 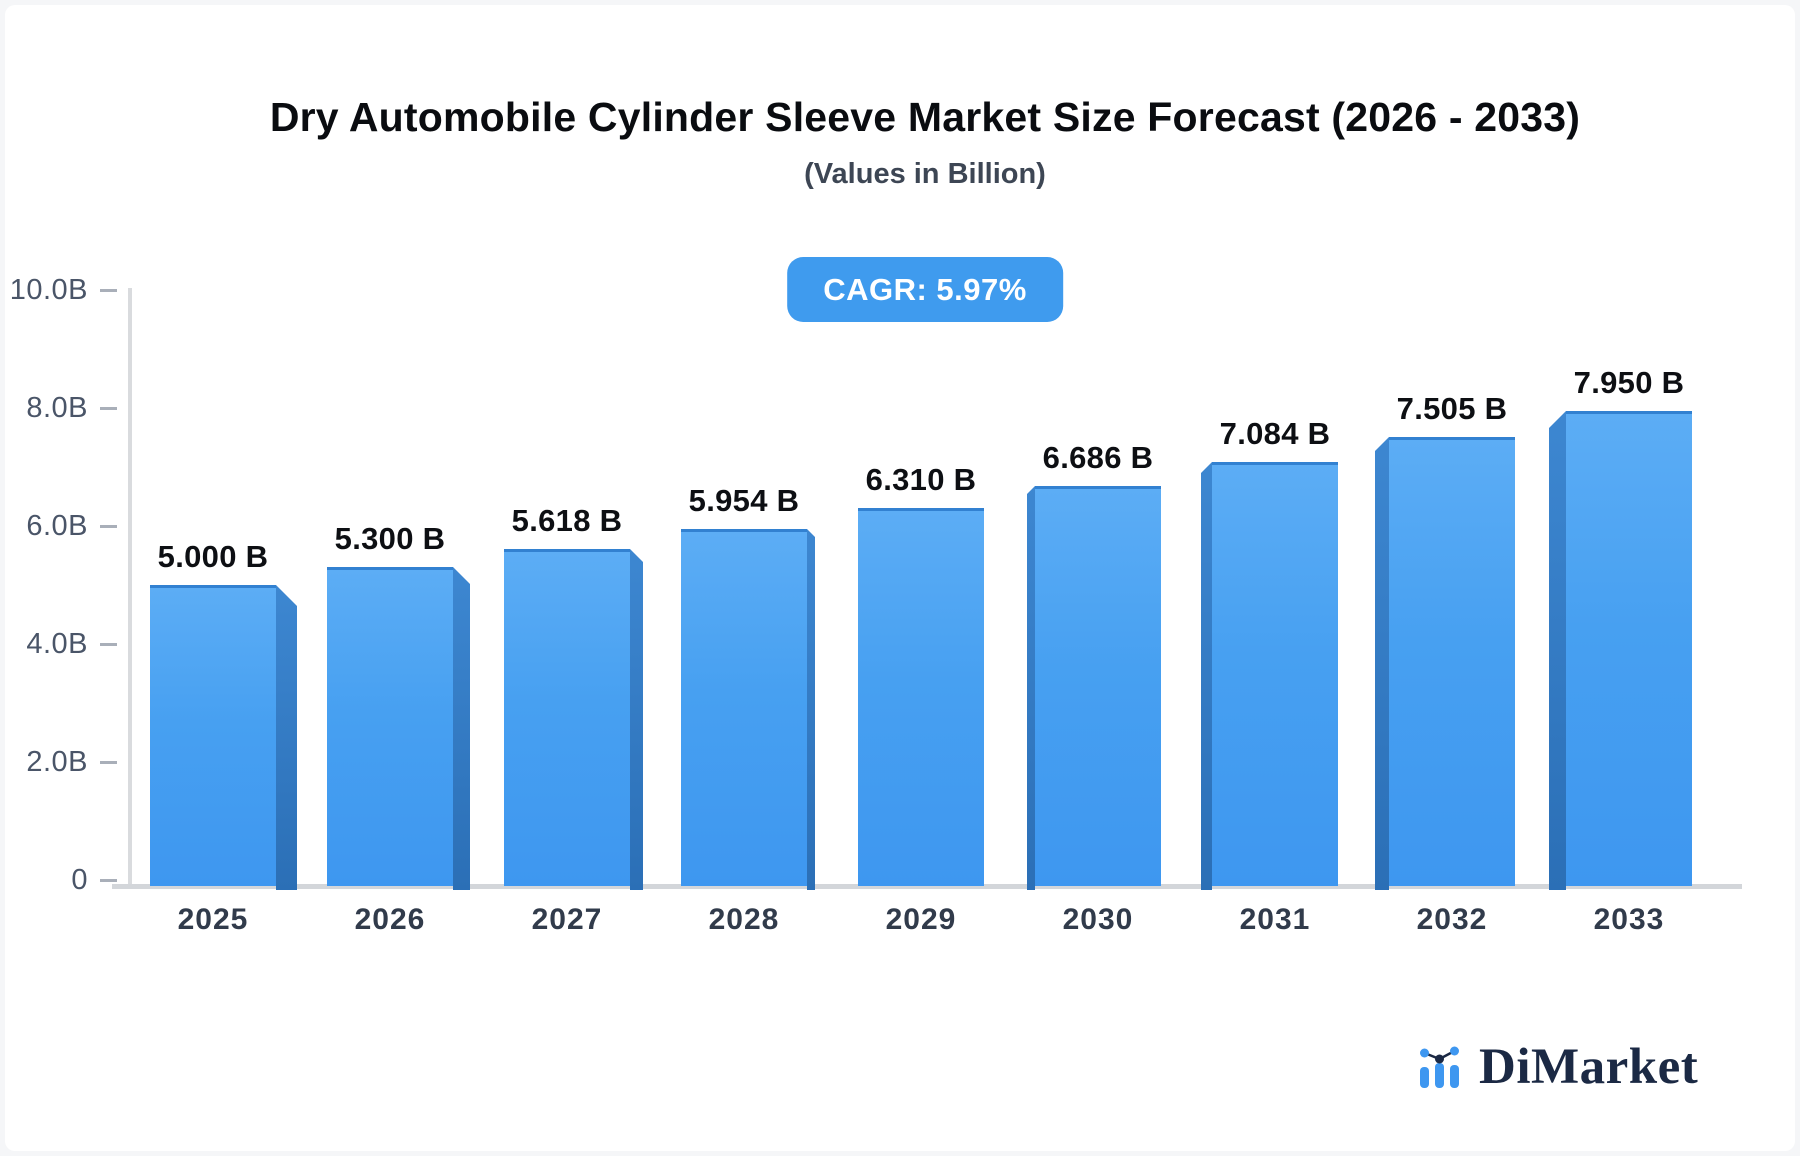 I want to click on bar-2033, so click(x=1629, y=648).